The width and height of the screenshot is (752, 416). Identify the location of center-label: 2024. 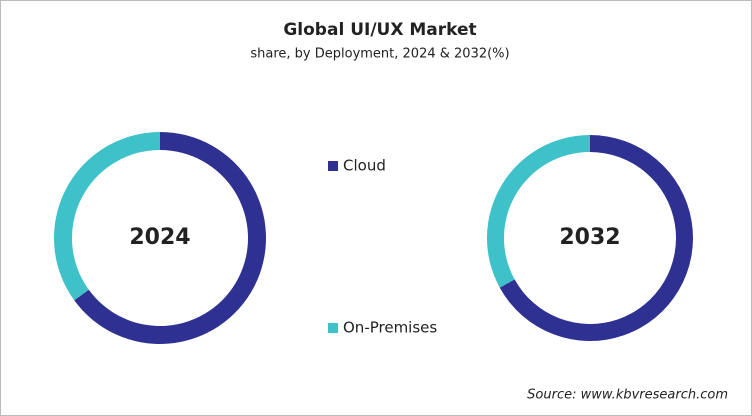
(159, 237).